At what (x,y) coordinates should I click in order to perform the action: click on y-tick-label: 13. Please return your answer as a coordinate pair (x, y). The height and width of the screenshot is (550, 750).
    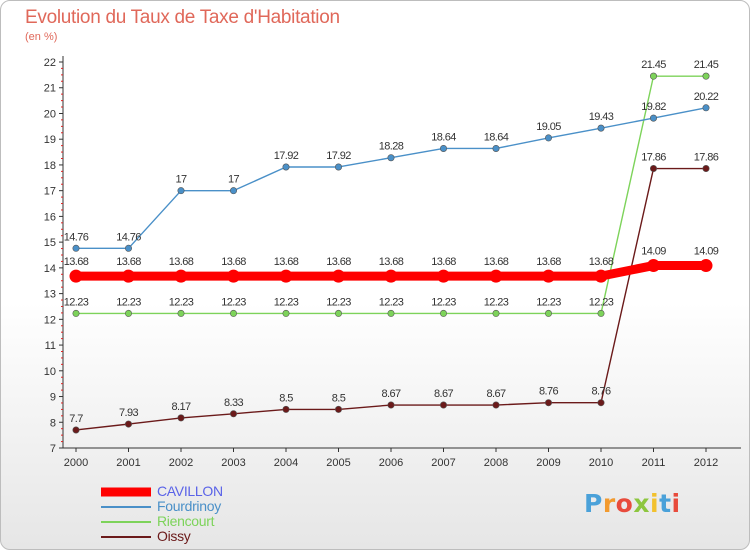
    Looking at the image, I should click on (50, 295).